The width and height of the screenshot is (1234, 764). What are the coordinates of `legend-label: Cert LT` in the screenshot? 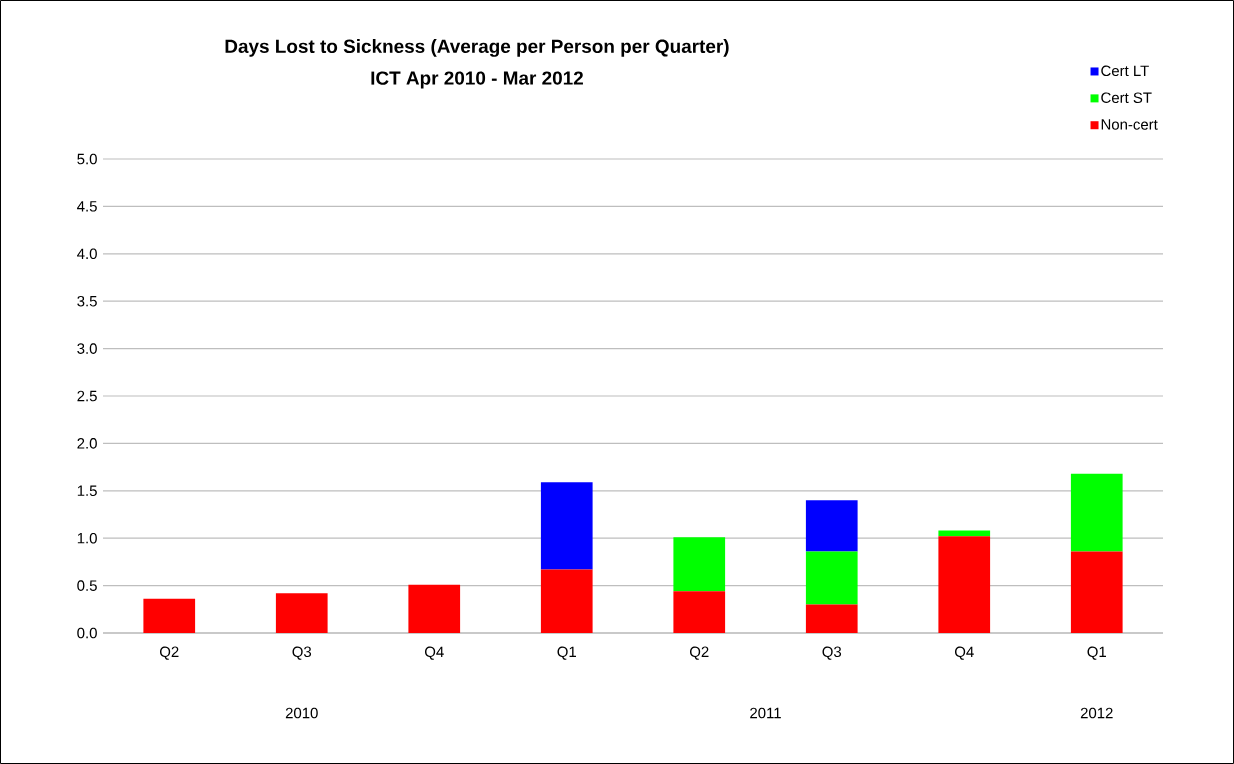 It's located at (1125, 71).